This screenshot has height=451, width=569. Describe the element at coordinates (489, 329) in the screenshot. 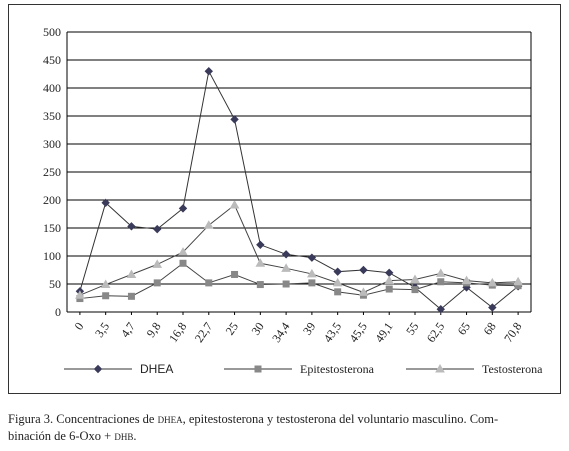

I see `x-tick-label: 68` at that location.